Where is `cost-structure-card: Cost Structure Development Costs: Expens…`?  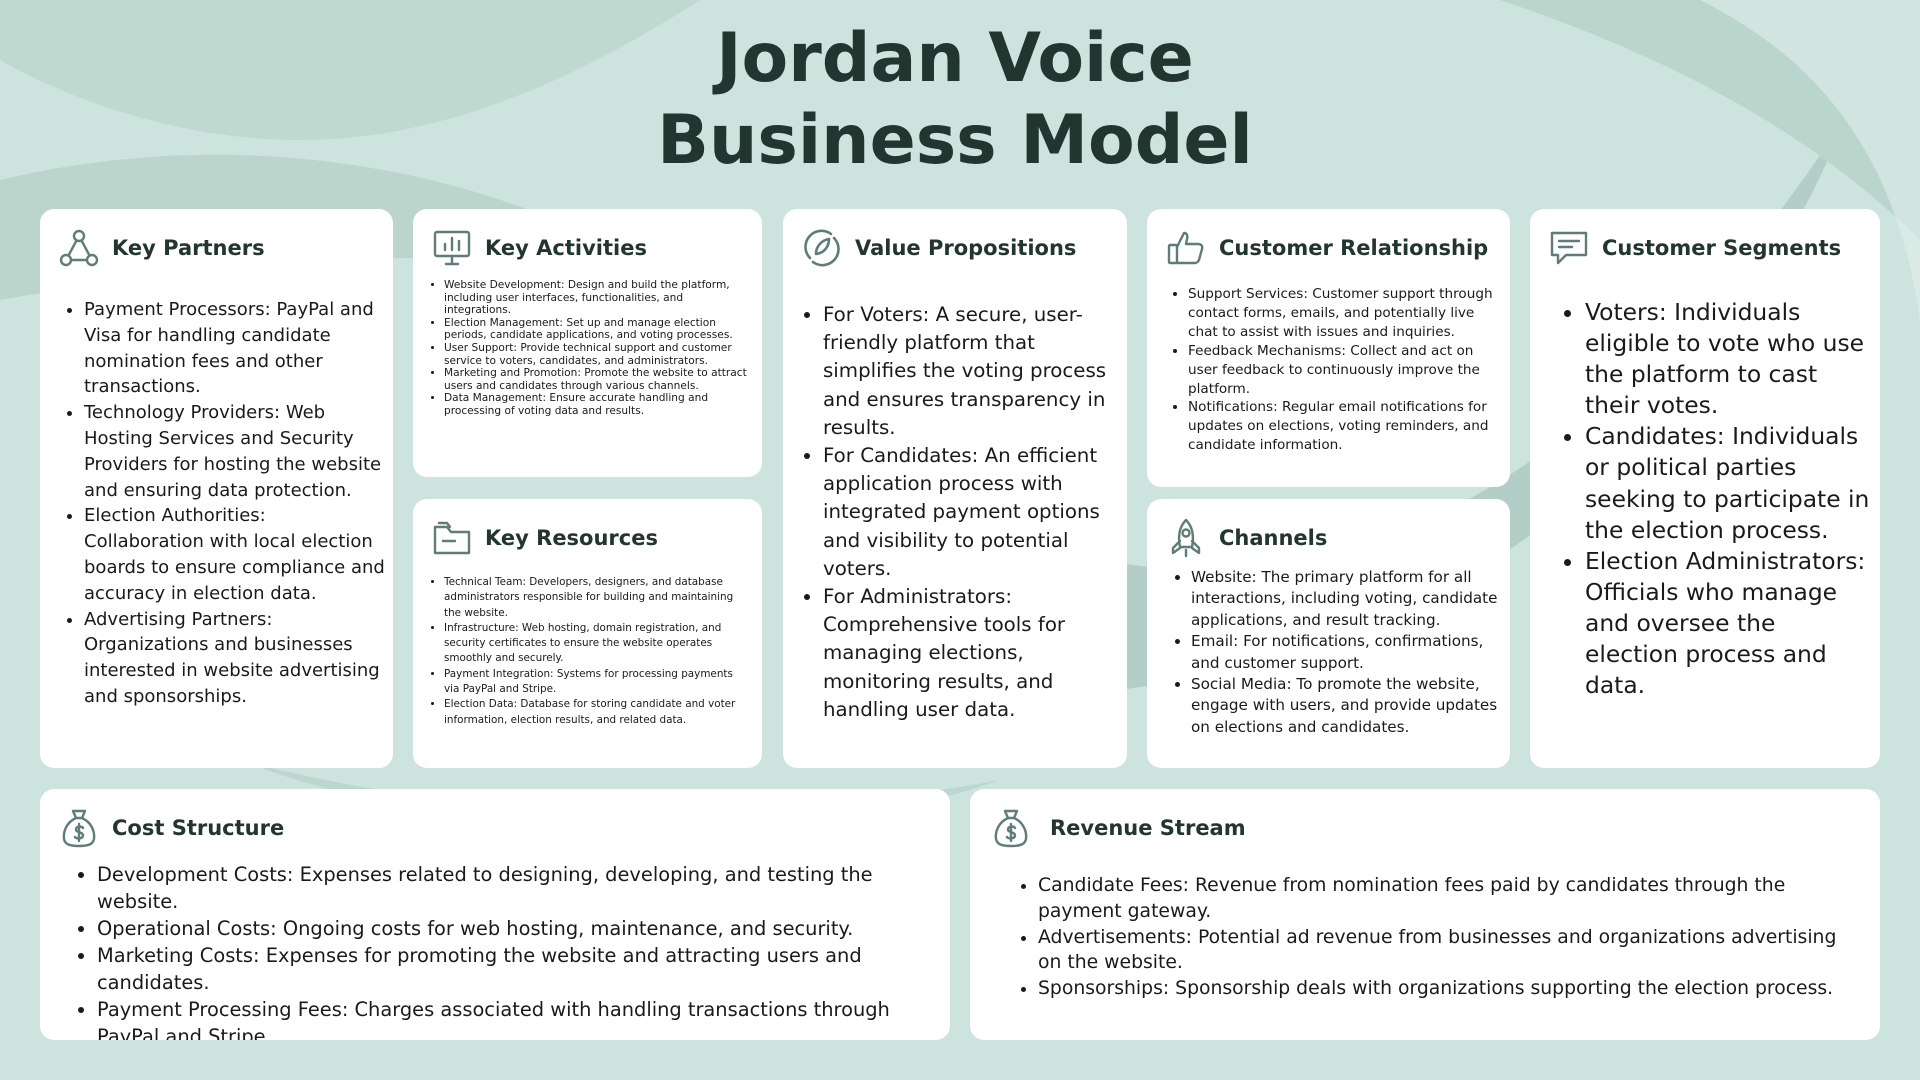 cost-structure-card: Cost Structure Development Costs: Expens… is located at coordinates (495, 914).